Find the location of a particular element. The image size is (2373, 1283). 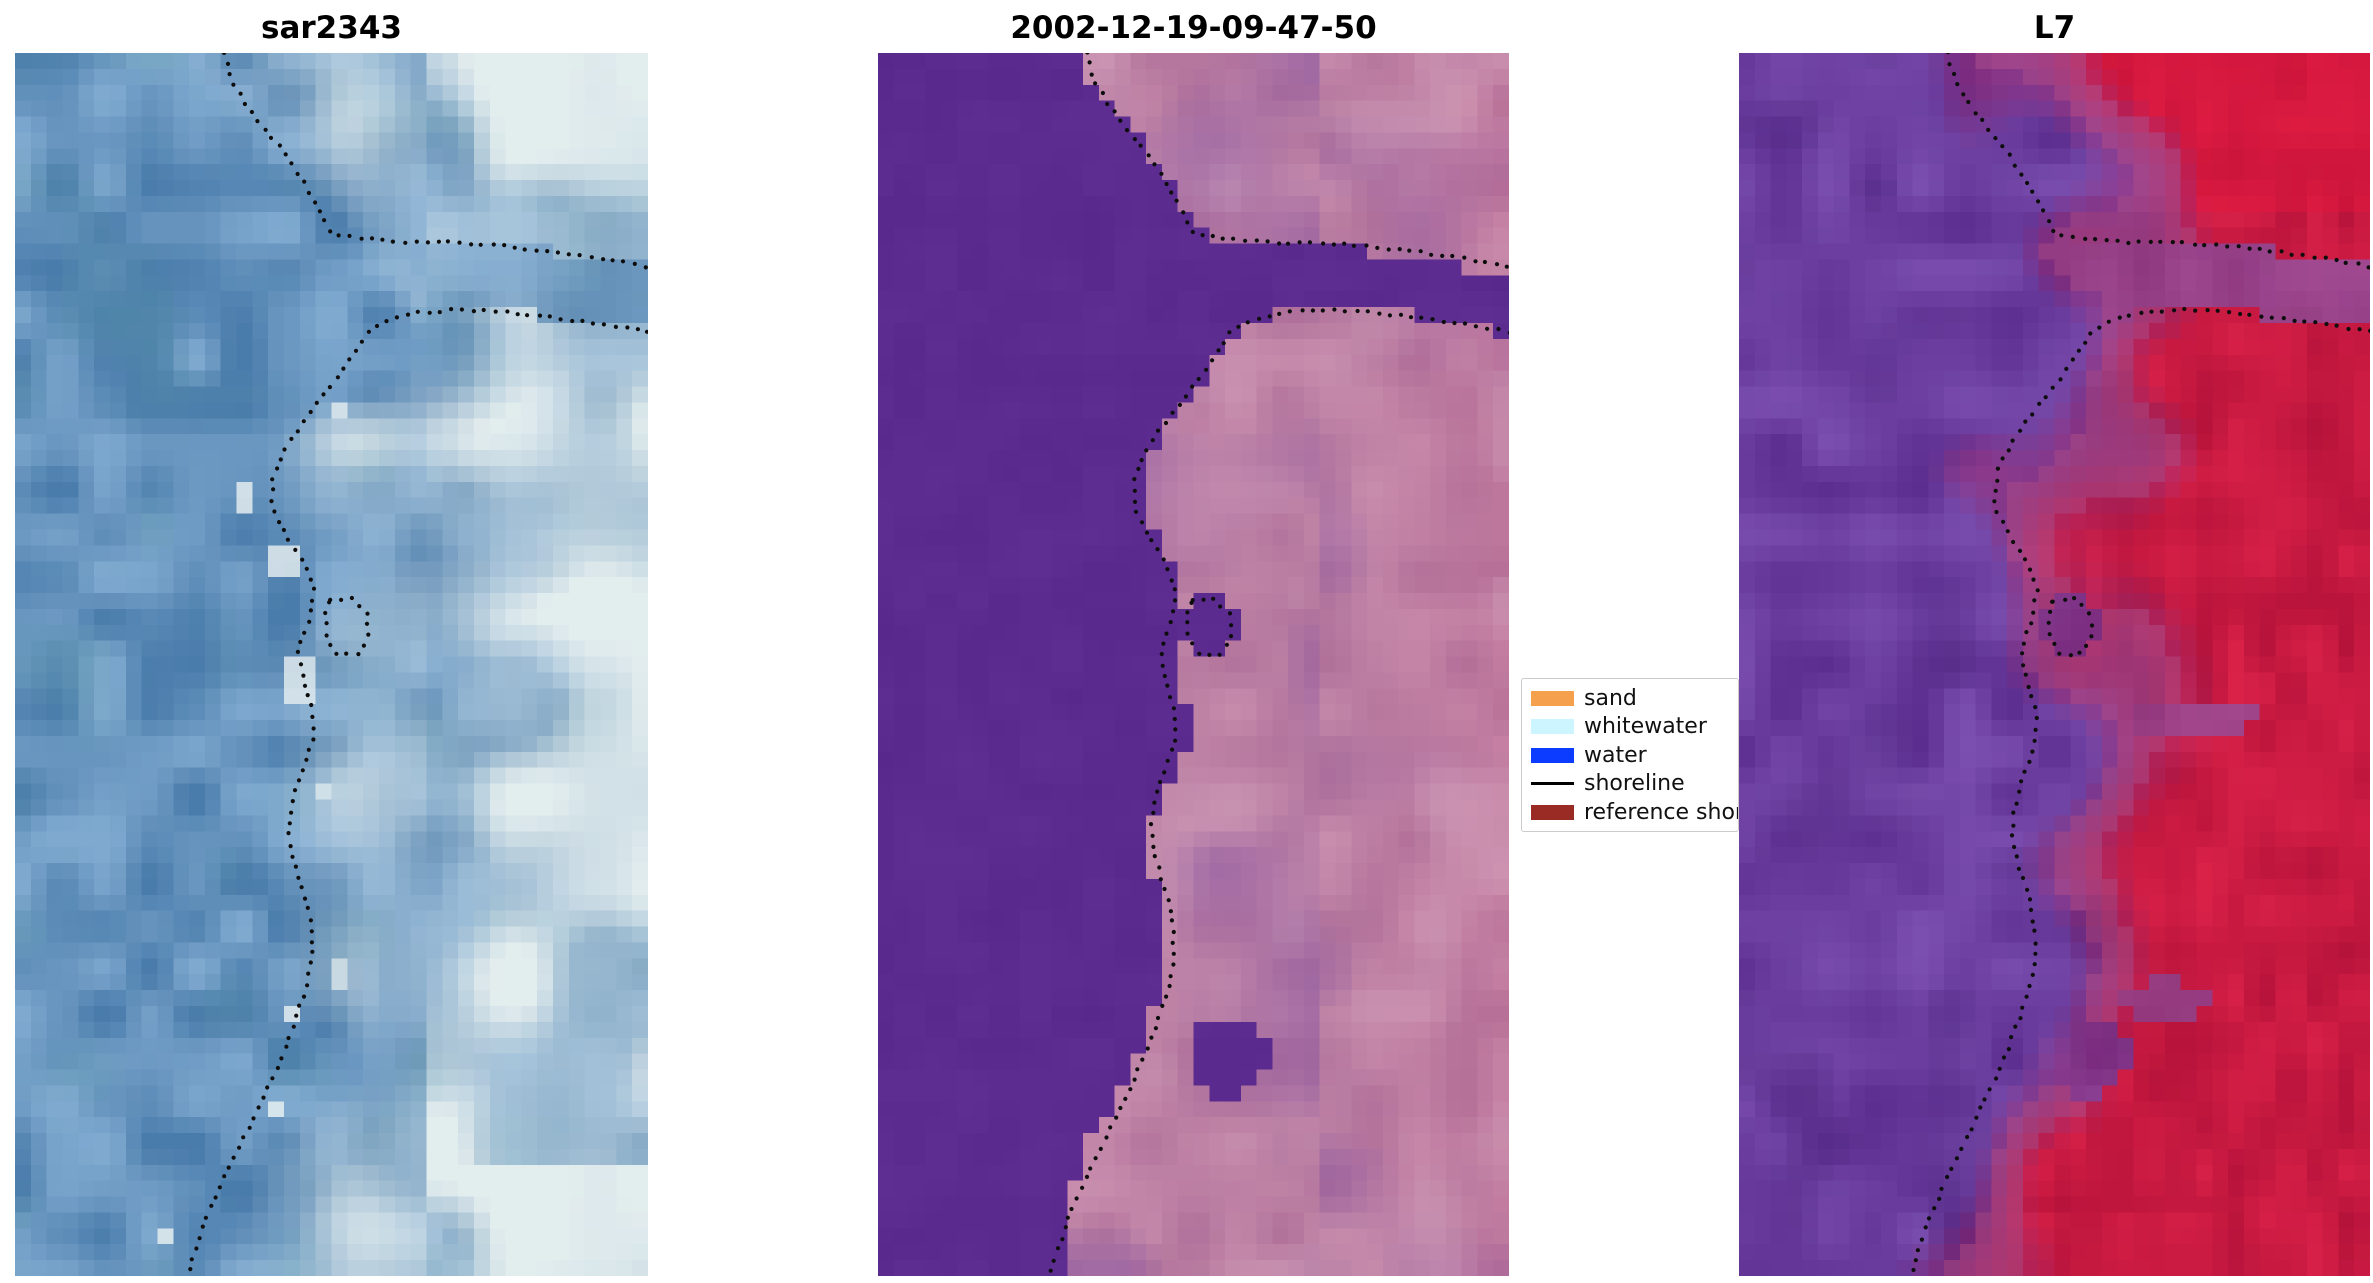

panel-title-l7: L7 is located at coordinates (2054, 28).